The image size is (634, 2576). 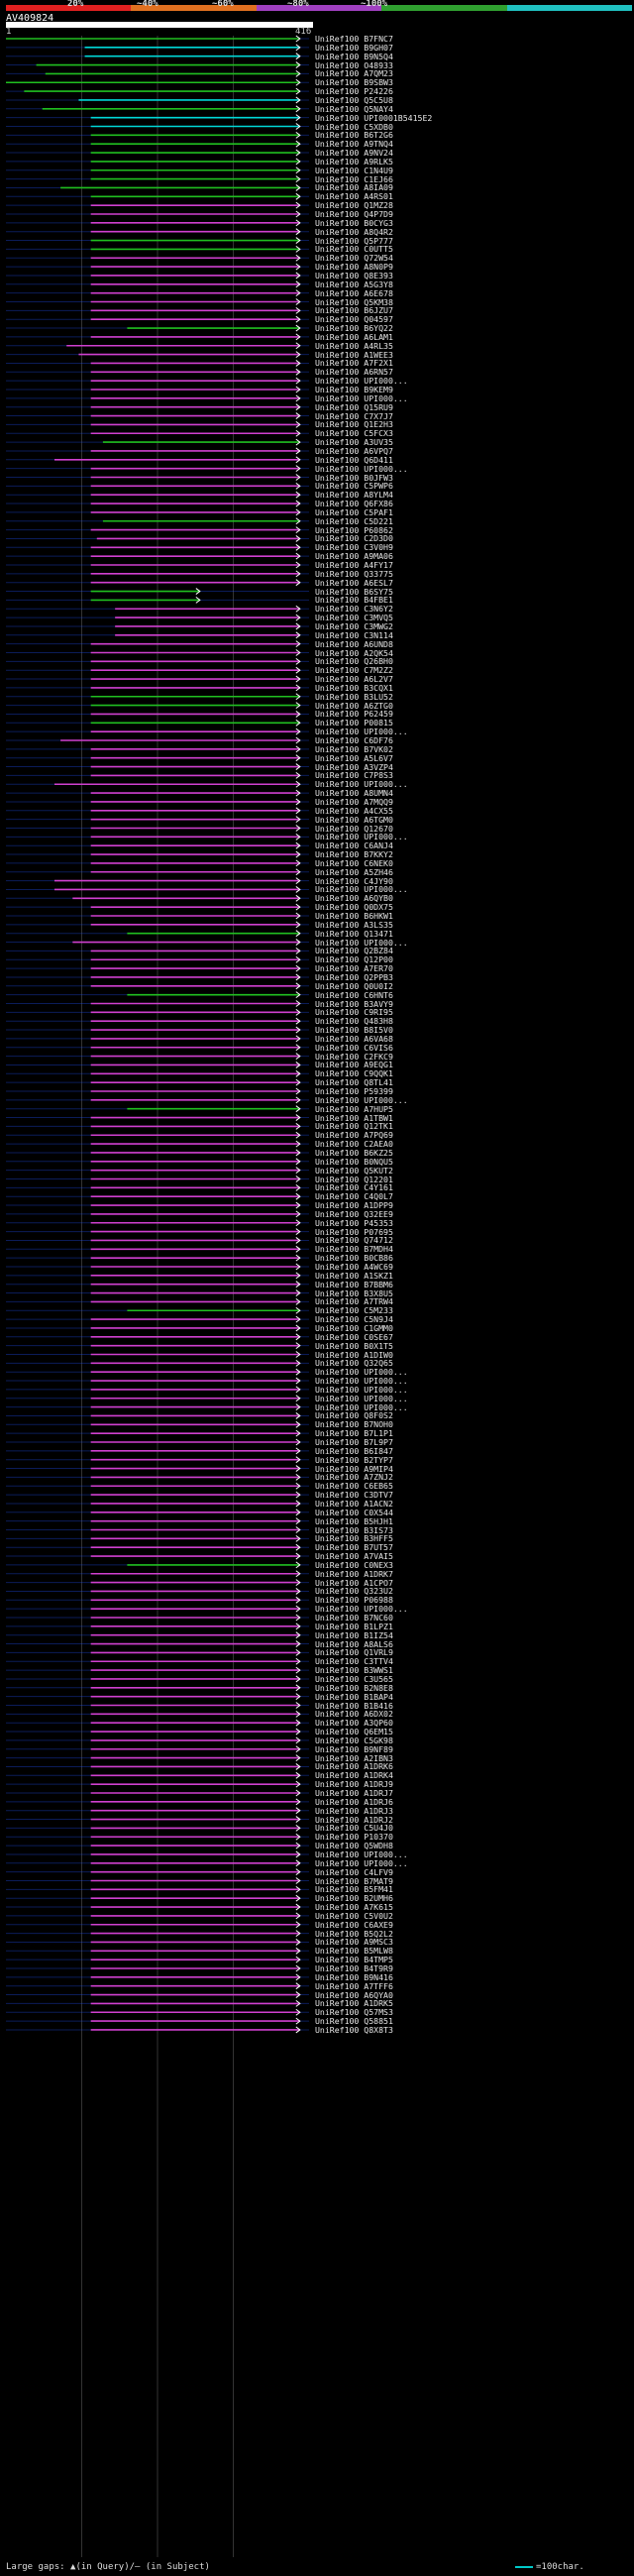 I want to click on hit-label: UniRef100_Q2PPB3, so click(x=354, y=976).